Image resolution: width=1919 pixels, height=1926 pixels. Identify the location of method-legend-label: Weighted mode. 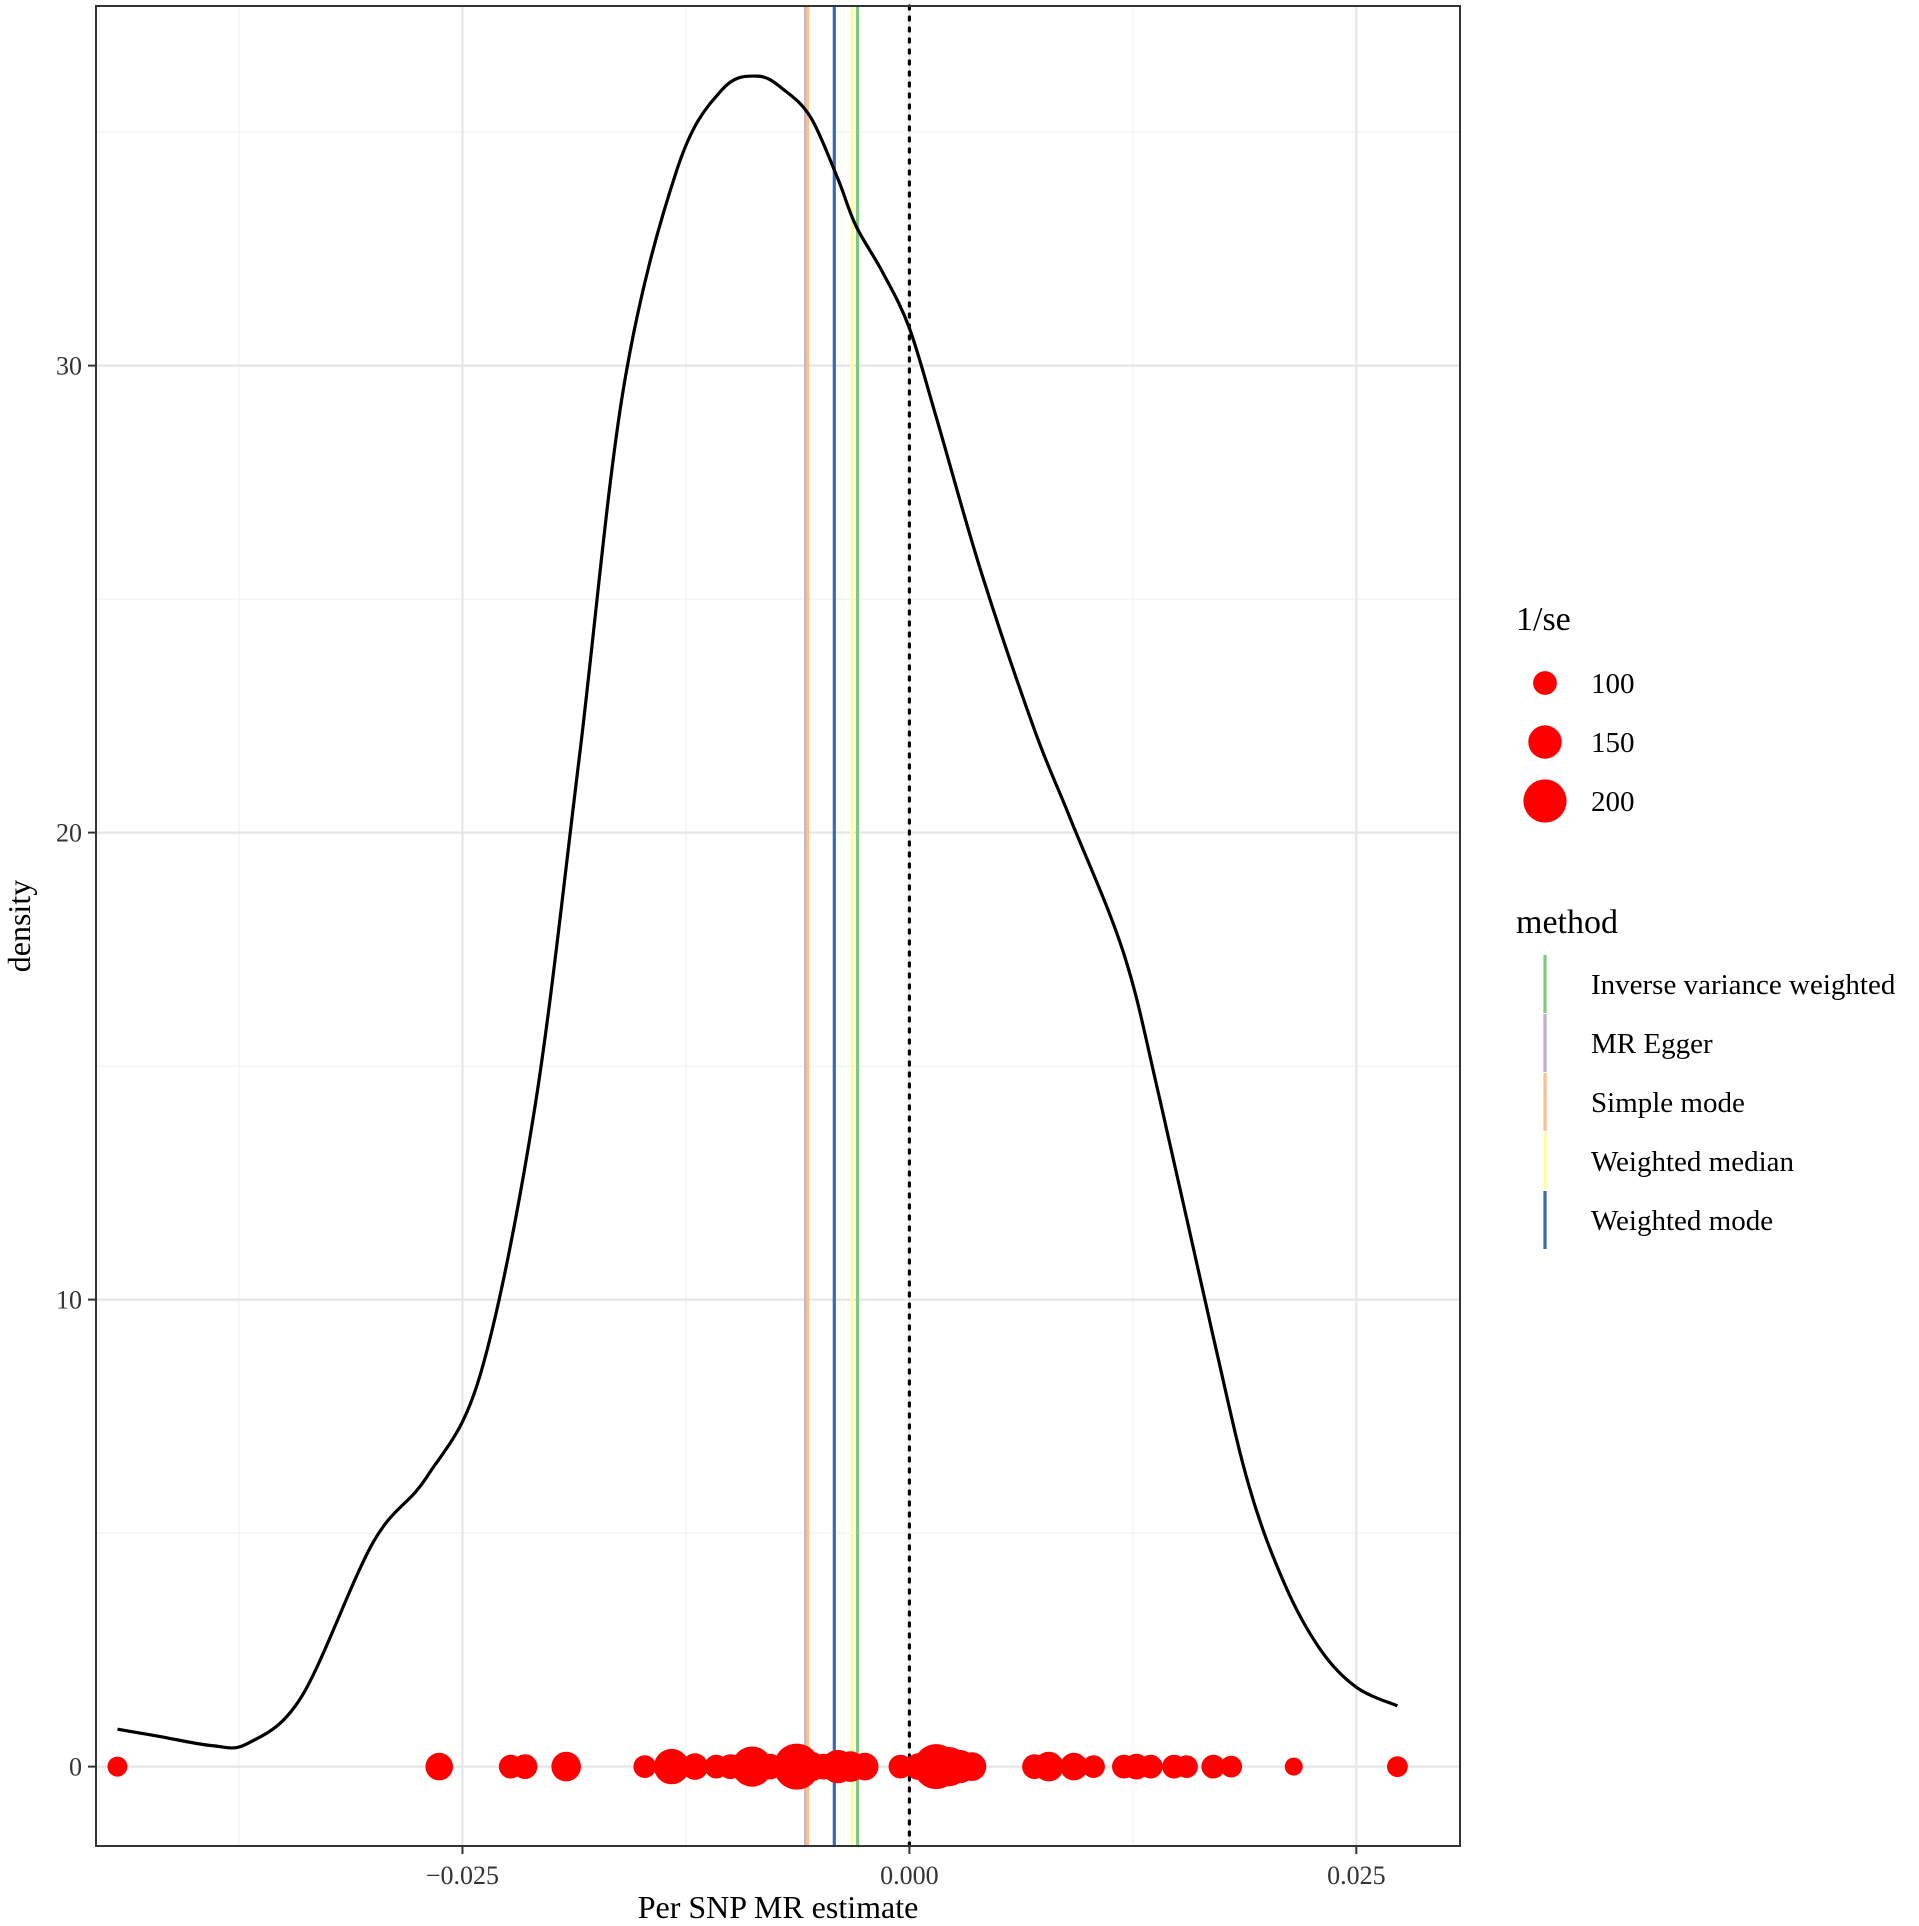
(1682, 1221).